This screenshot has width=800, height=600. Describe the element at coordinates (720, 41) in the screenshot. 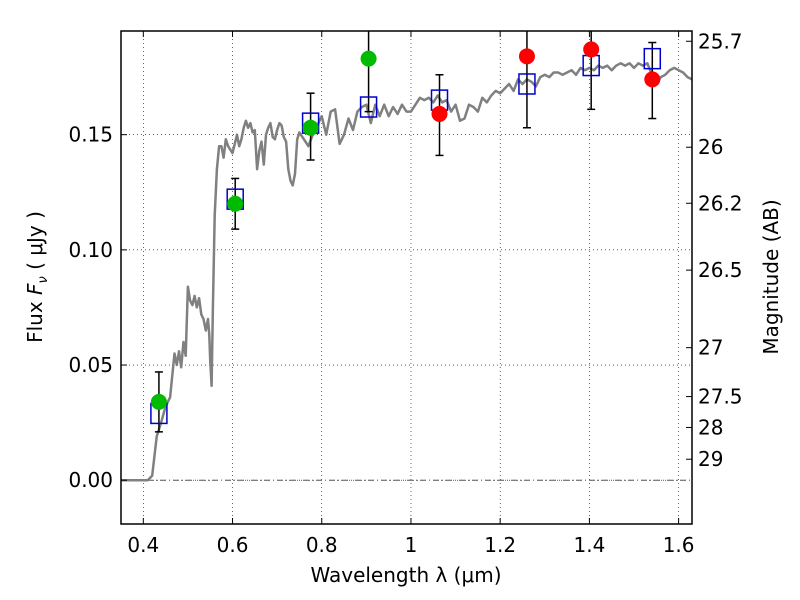

I see `mag-tick-label: 25.7` at that location.